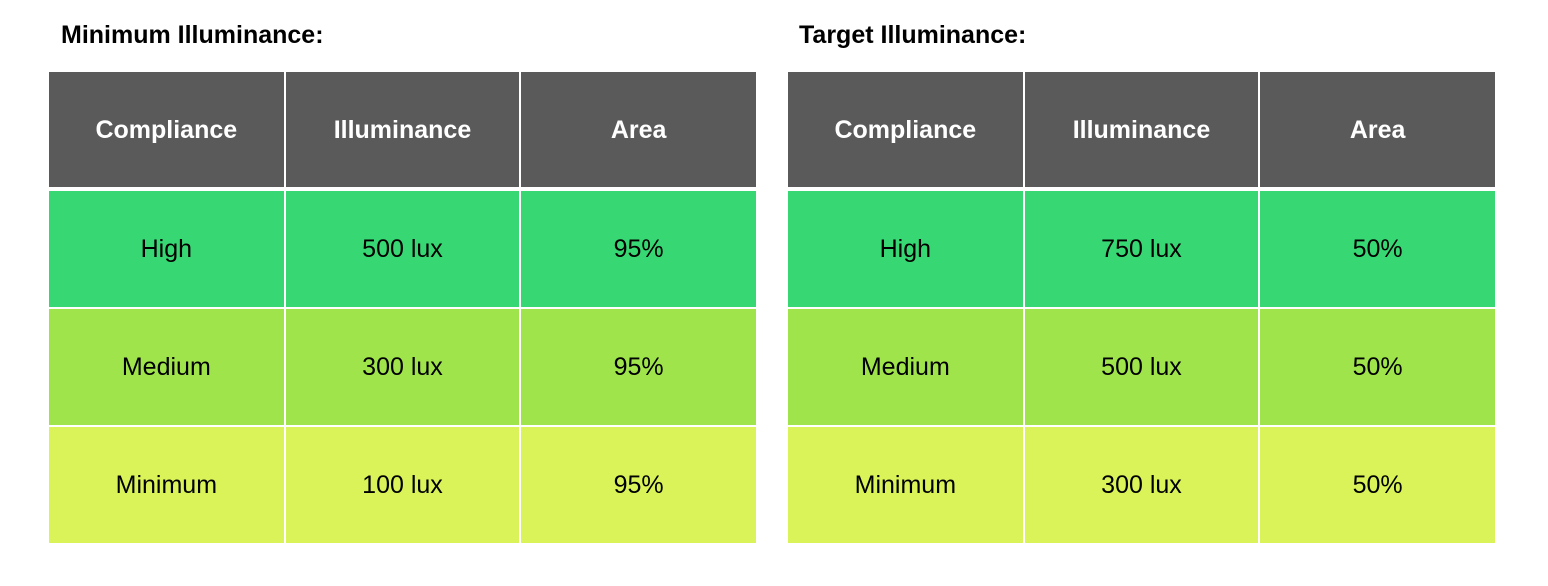 Image resolution: width=1548 pixels, height=586 pixels. I want to click on panel-title: Target Illuminance:, so click(913, 35).